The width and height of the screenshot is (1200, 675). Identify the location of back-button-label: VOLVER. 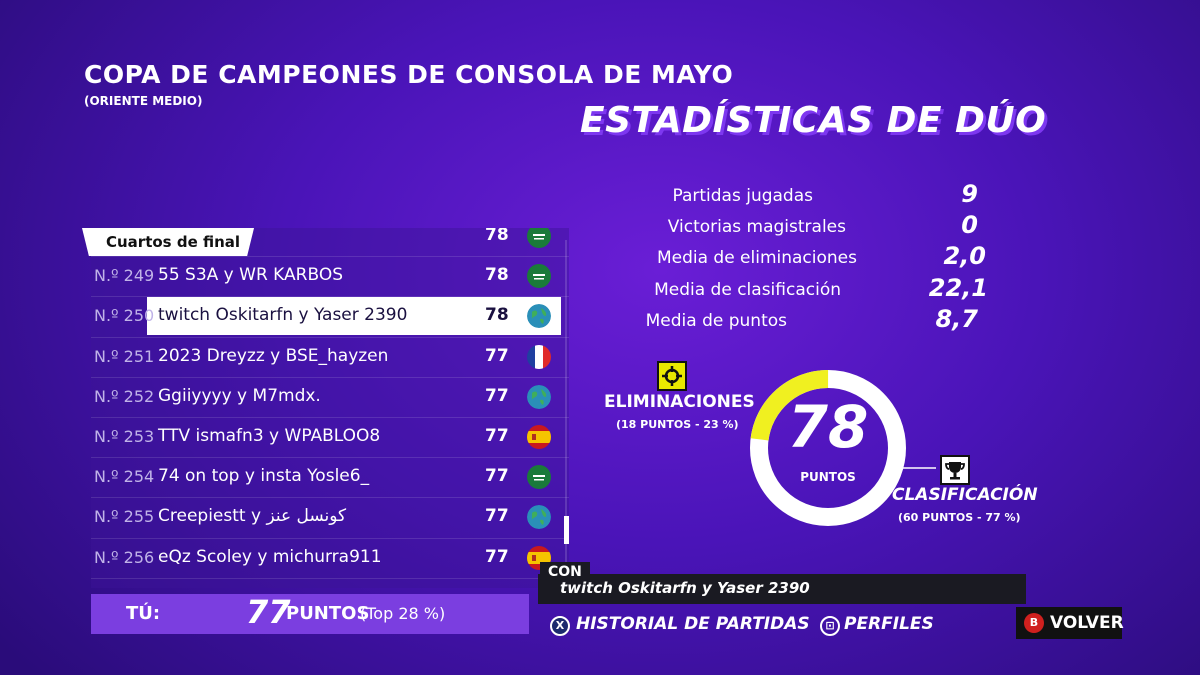
(1087, 623).